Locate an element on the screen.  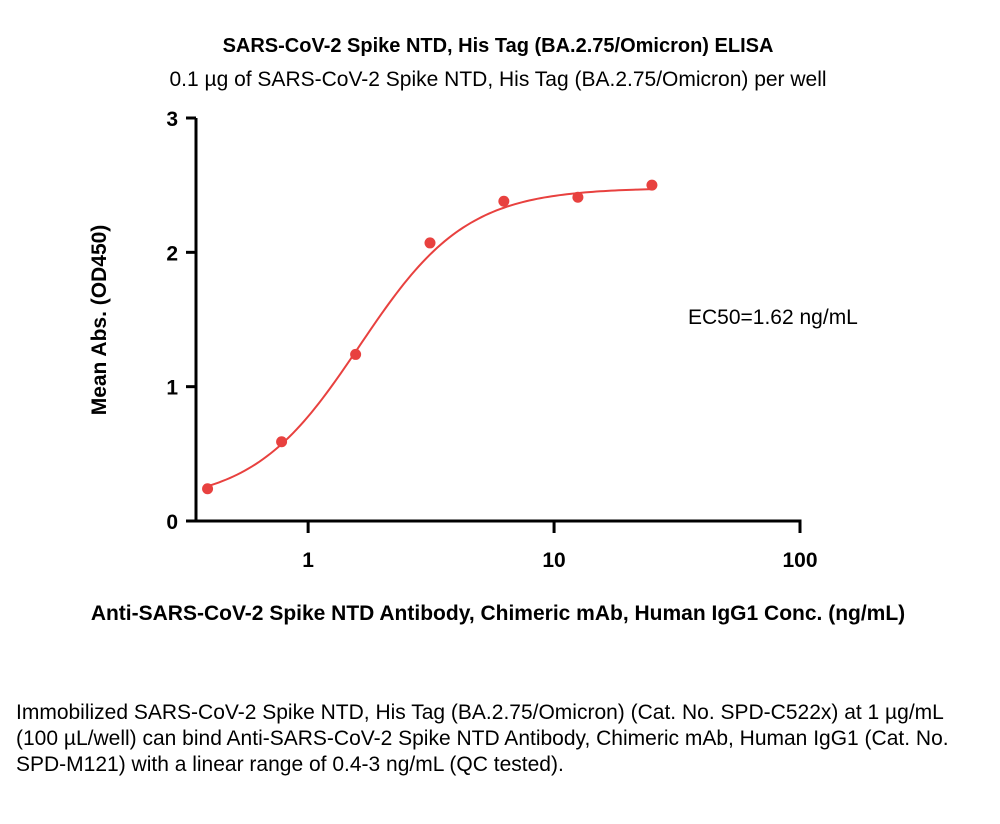
y-tick-label: 1 is located at coordinates (172, 388).